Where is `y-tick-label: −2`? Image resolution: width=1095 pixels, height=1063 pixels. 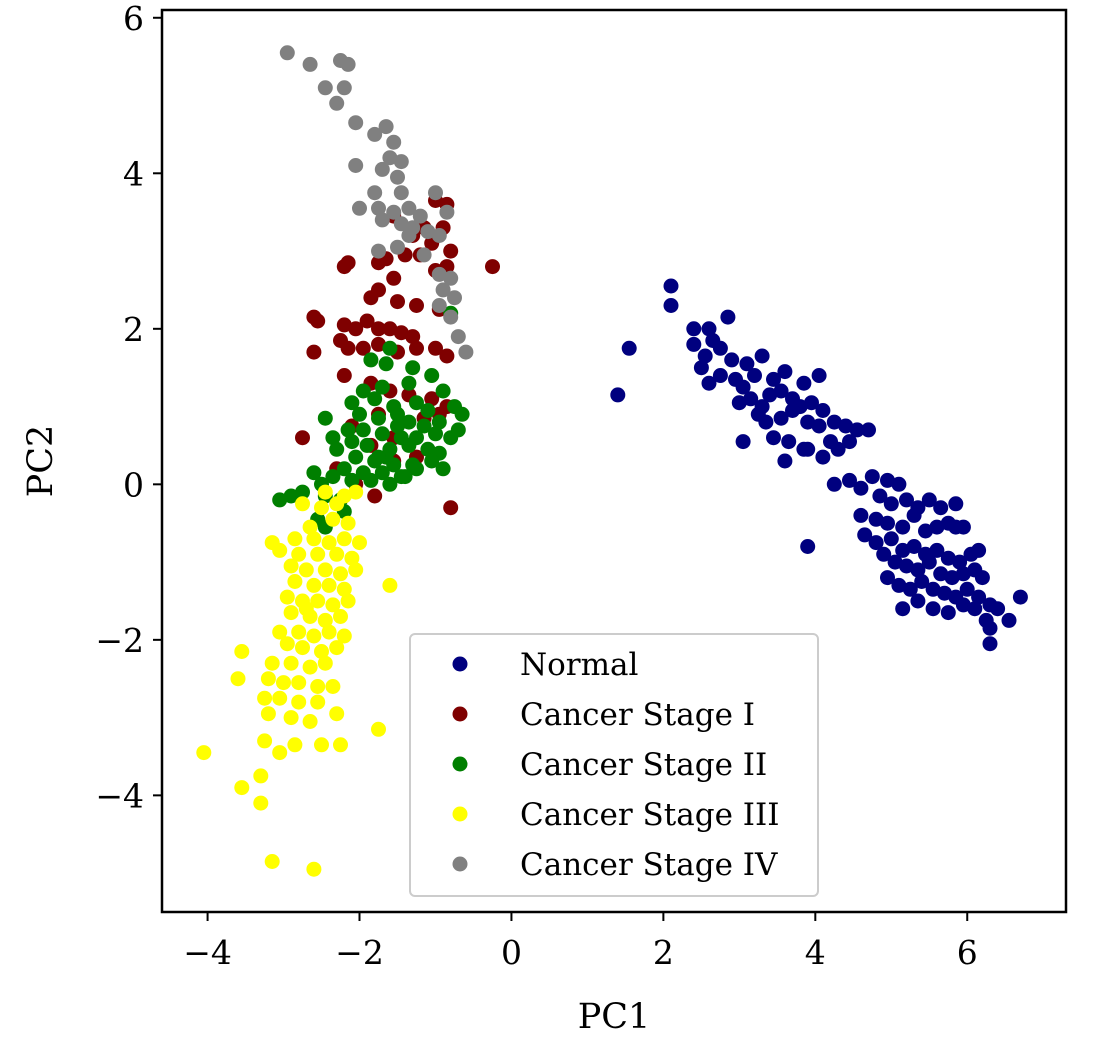
y-tick-label: −2 is located at coordinates (119, 640).